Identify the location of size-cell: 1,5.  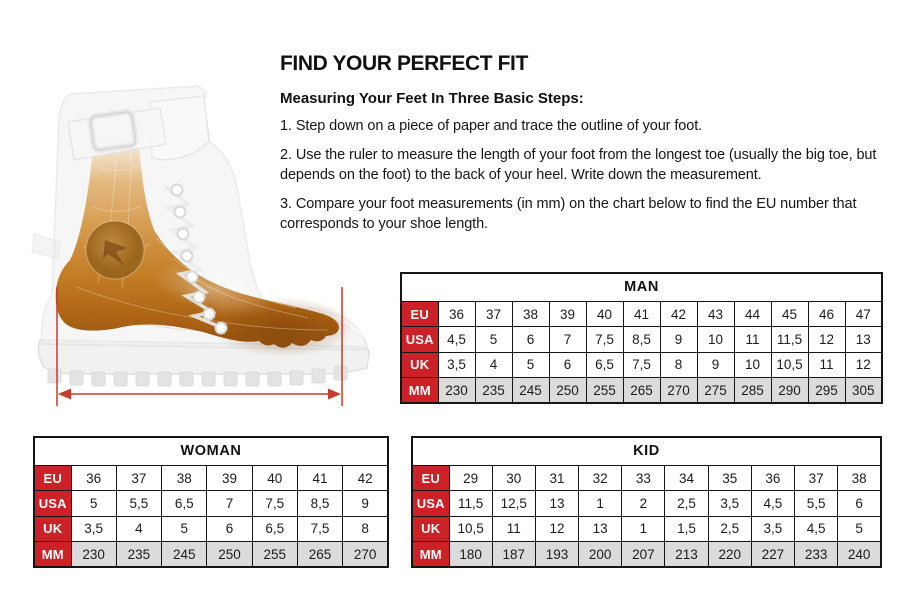
(686, 529).